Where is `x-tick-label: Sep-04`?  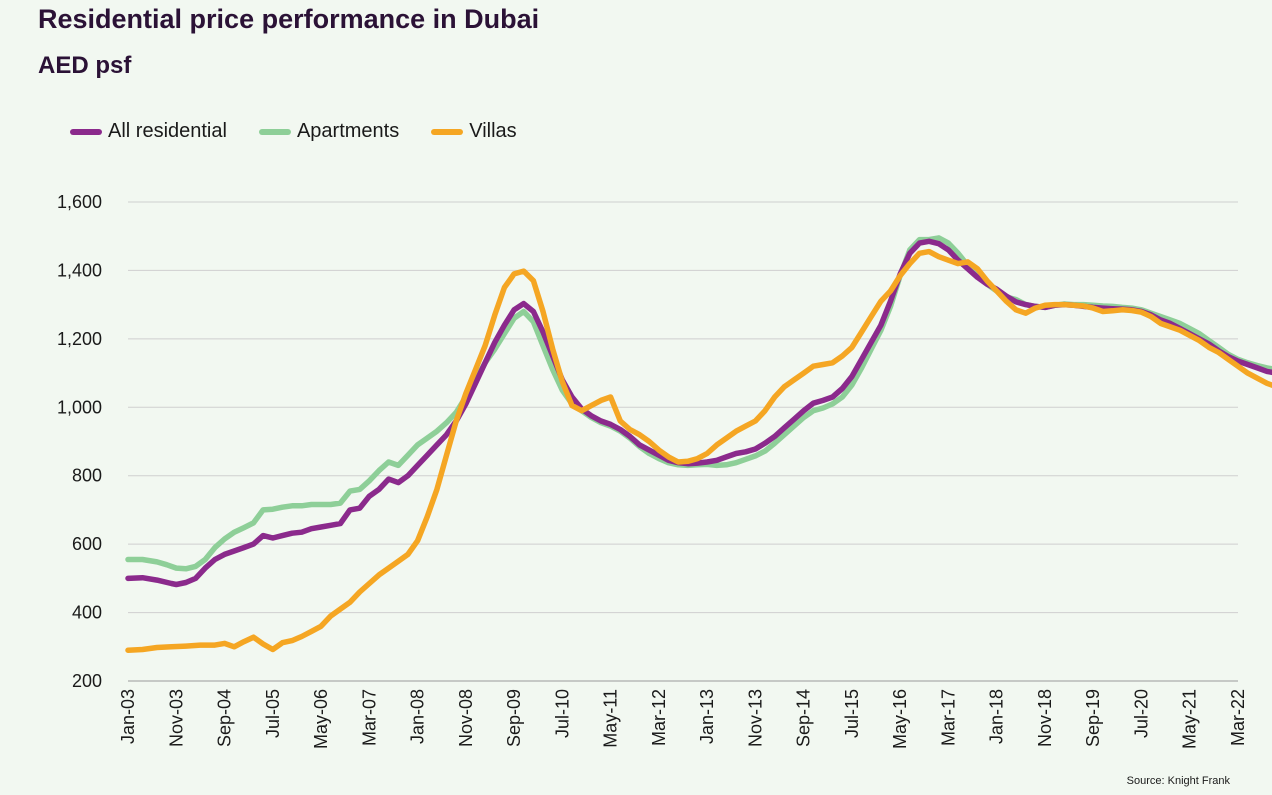
x-tick-label: Sep-04 is located at coordinates (225, 718).